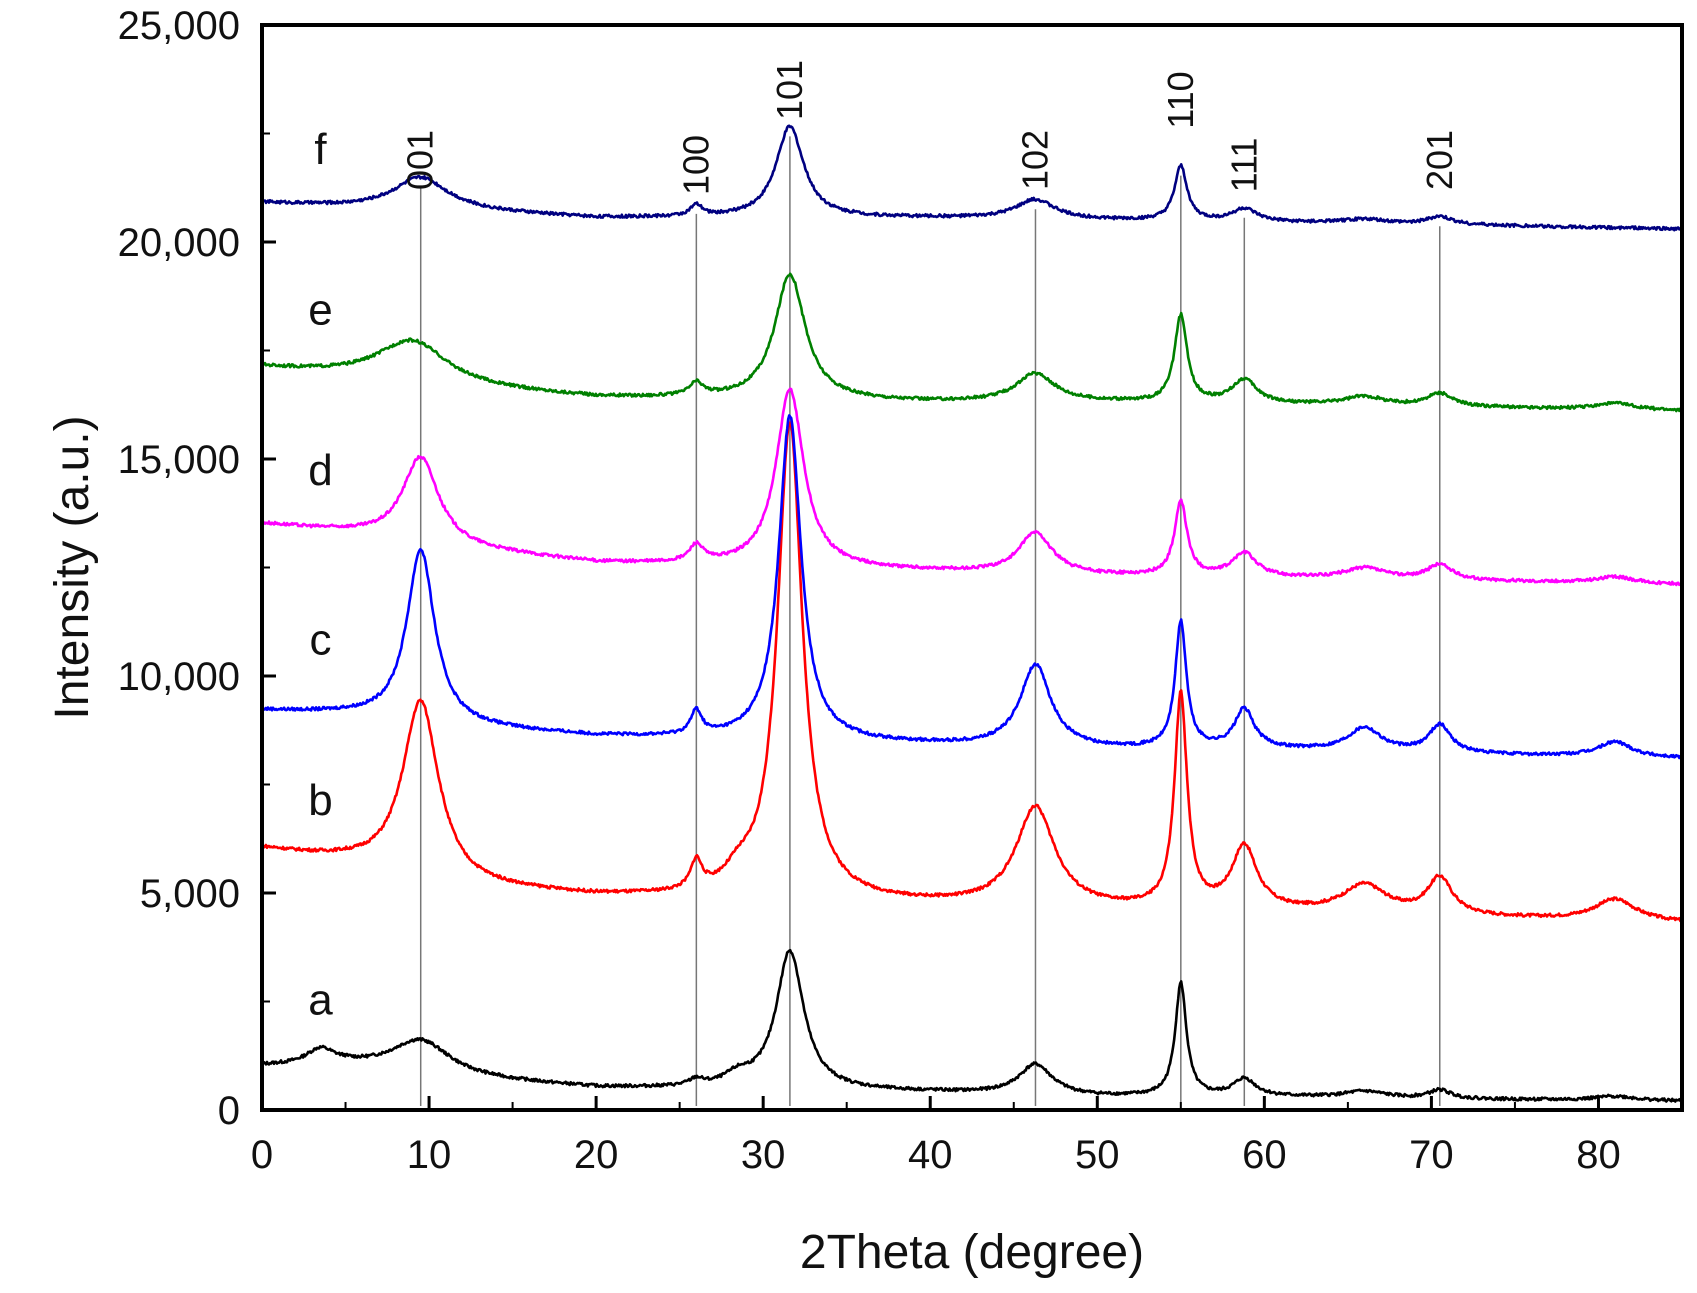  What do you see at coordinates (262, 1155) in the screenshot?
I see `x-tick-label: 0` at bounding box center [262, 1155].